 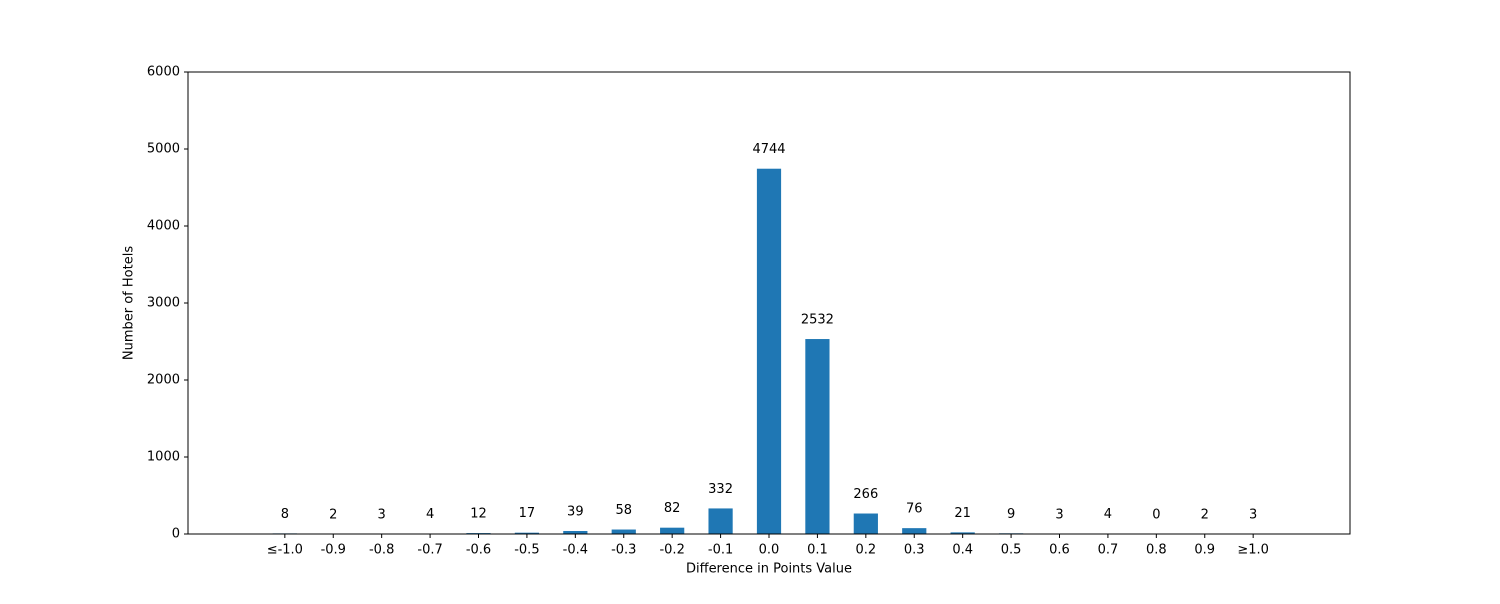 I want to click on value-label: 332, so click(x=720, y=489).